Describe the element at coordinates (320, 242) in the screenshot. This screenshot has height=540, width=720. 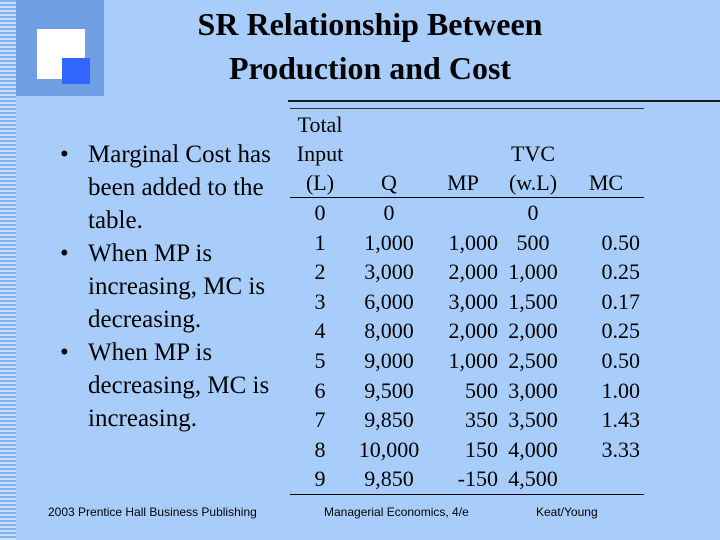
I see `cell-input: 1` at that location.